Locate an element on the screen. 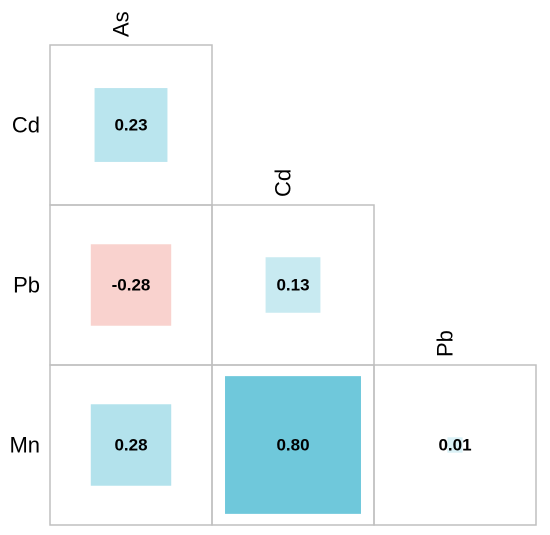 This screenshot has height=535, width=550. column-label-pb: Pb is located at coordinates (445, 343).